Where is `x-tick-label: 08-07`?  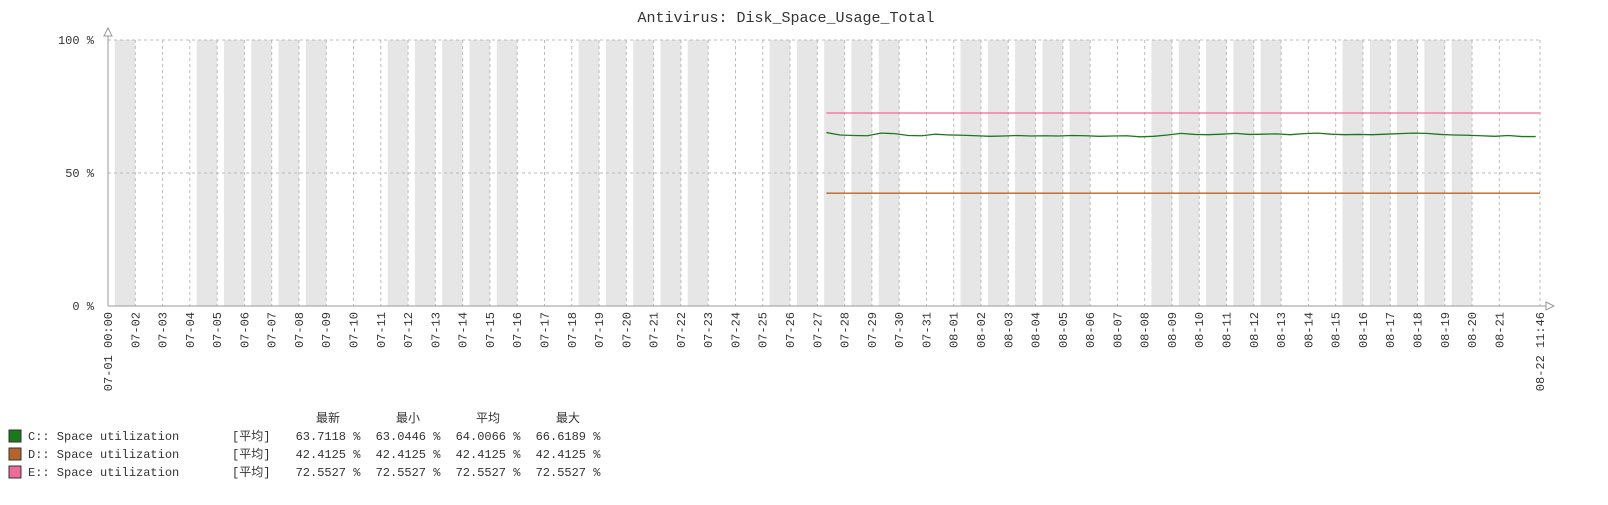 x-tick-label: 08-07 is located at coordinates (1118, 330).